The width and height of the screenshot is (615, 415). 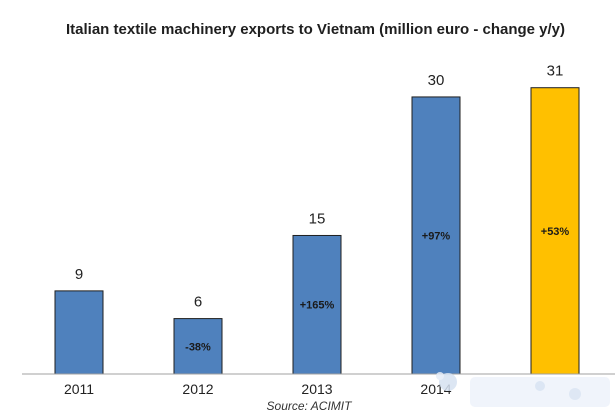 What do you see at coordinates (79, 389) in the screenshot?
I see `x-tick-label: 2011` at bounding box center [79, 389].